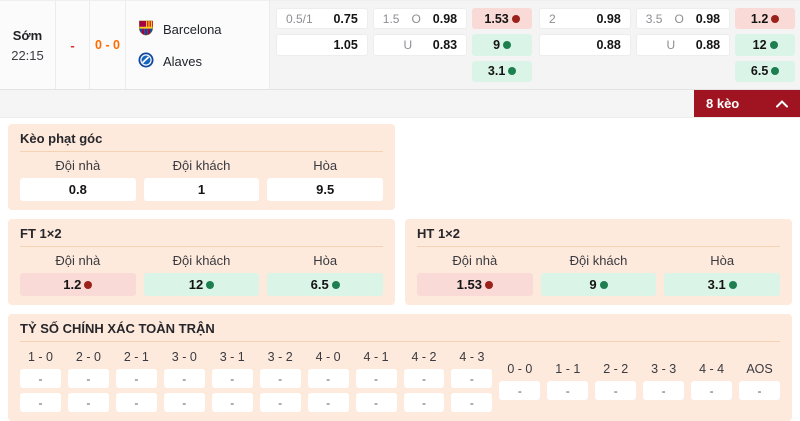 The height and width of the screenshot is (421, 800). I want to click on over-odds: 3.5 O 0.98, so click(683, 19).